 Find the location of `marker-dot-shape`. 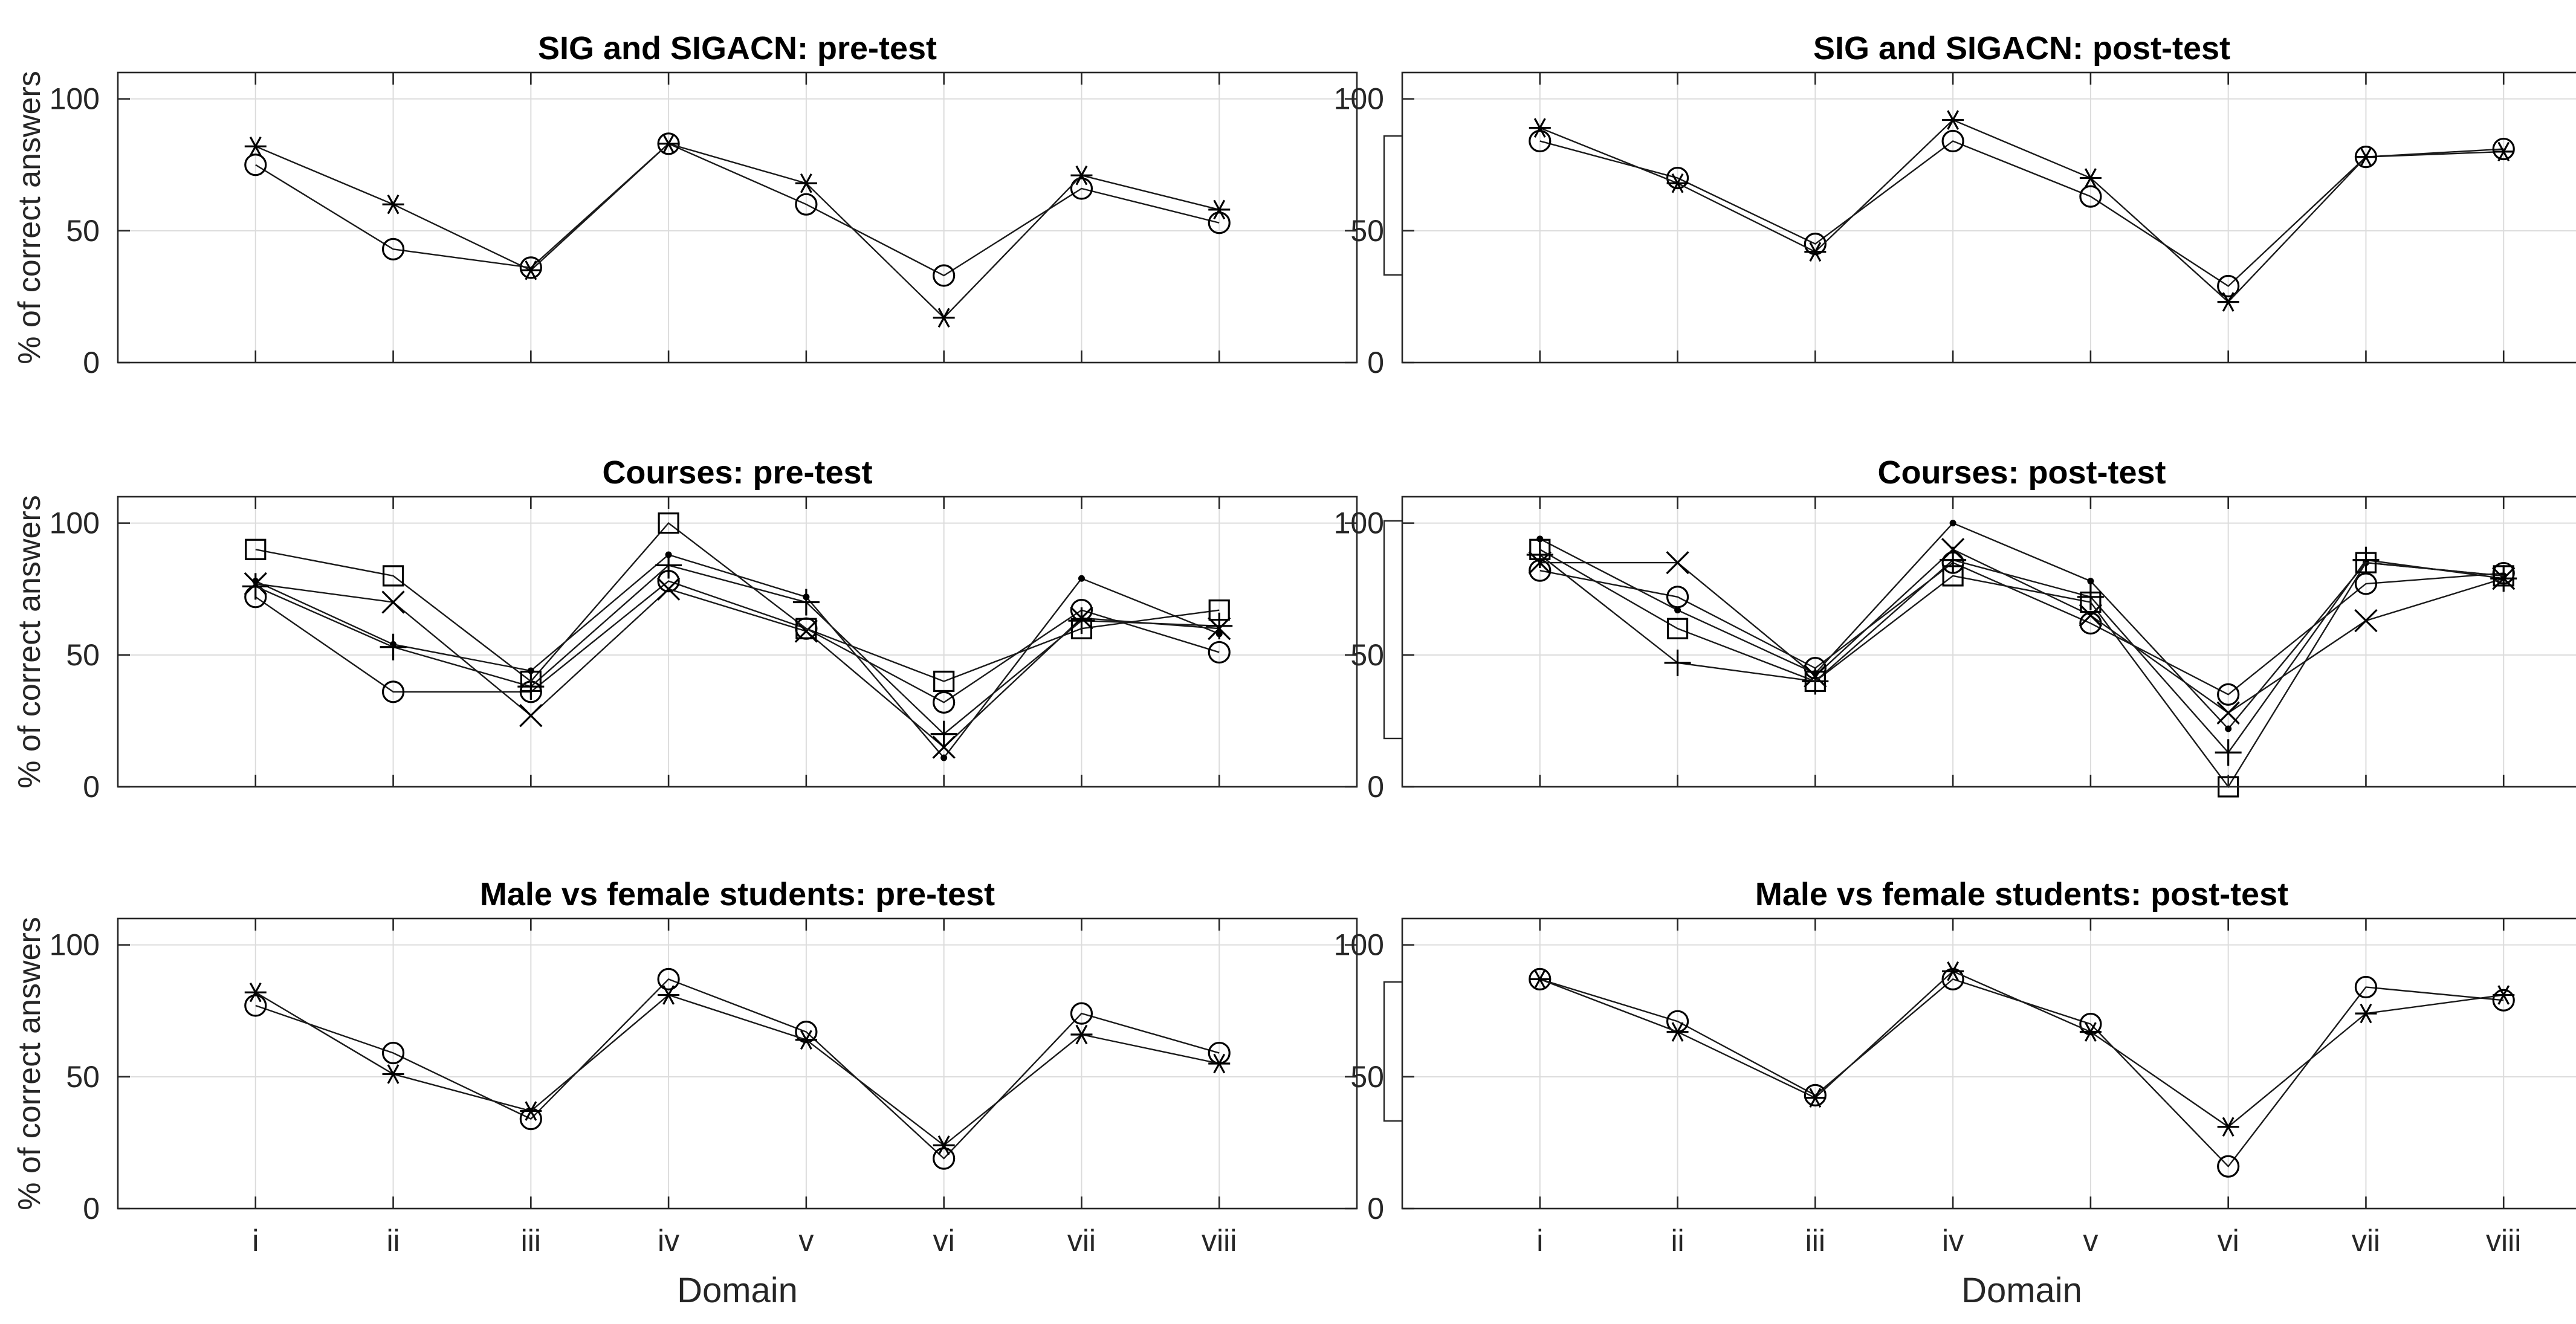

marker-dot-shape is located at coordinates (1677, 610).